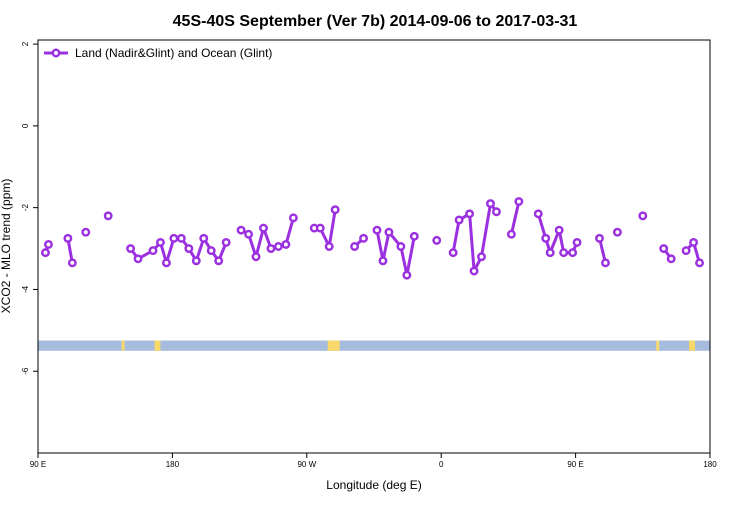 This screenshot has width=750, height=505. Describe the element at coordinates (6, 246) in the screenshot. I see `y-axis-label: XCO2 - MLO trend (ppm)` at that location.